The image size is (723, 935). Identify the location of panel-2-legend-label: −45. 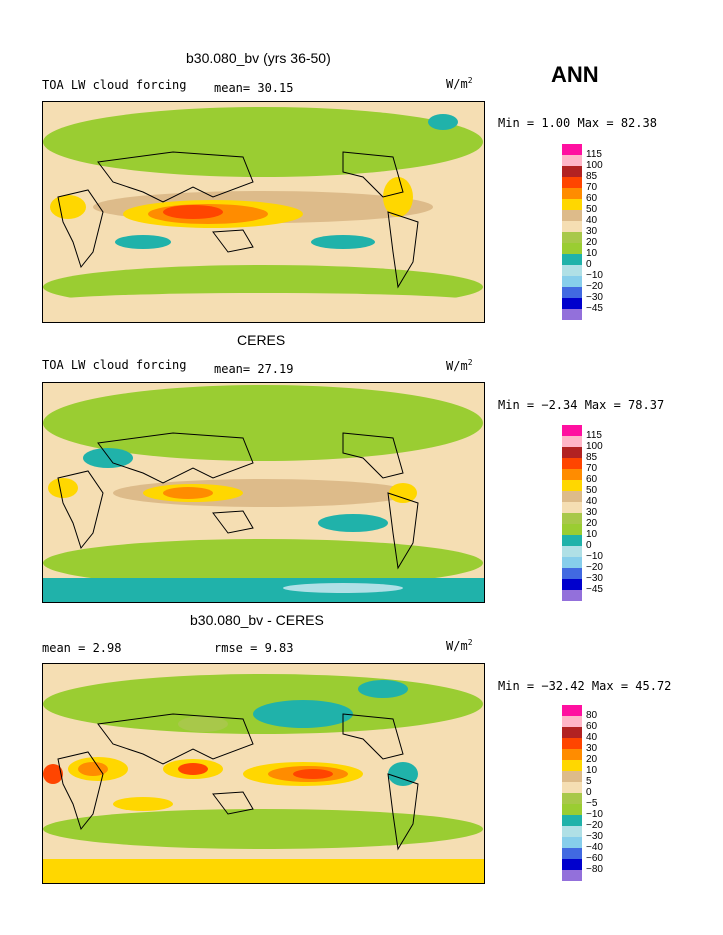
(594, 589).